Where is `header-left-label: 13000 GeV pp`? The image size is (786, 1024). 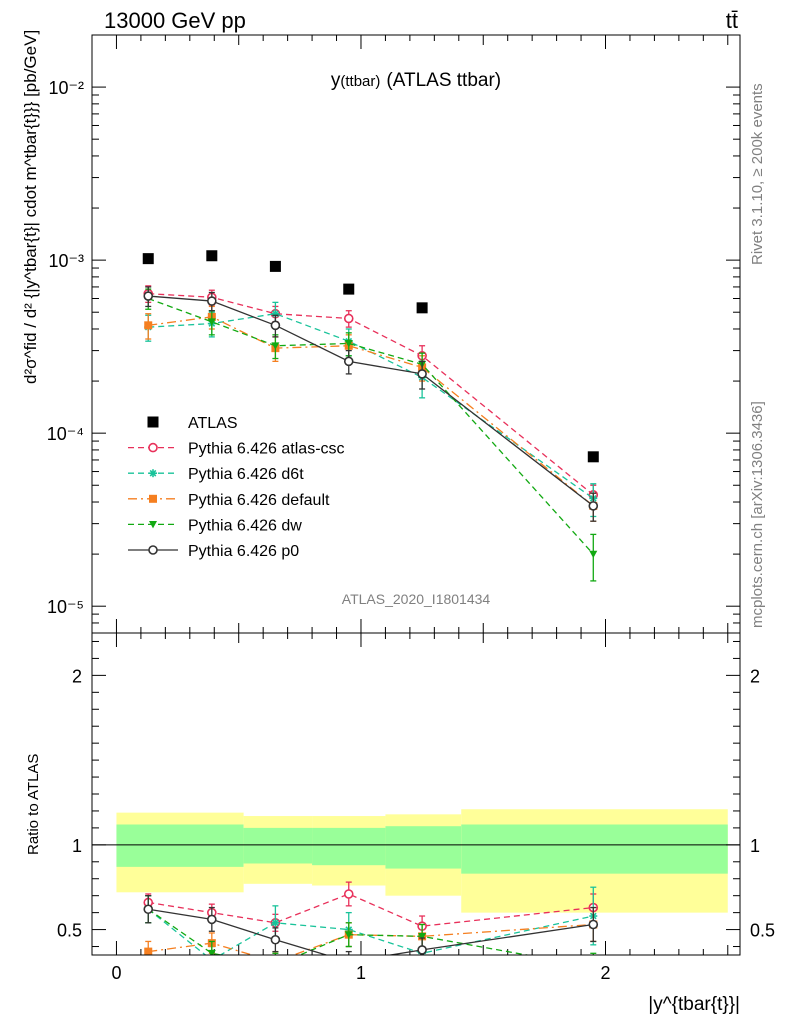 header-left-label: 13000 GeV pp is located at coordinates (175, 20).